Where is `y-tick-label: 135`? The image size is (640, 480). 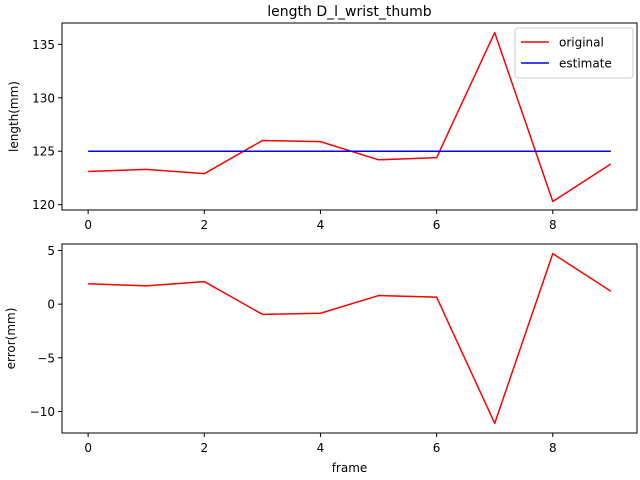
y-tick-label: 135 is located at coordinates (43, 45).